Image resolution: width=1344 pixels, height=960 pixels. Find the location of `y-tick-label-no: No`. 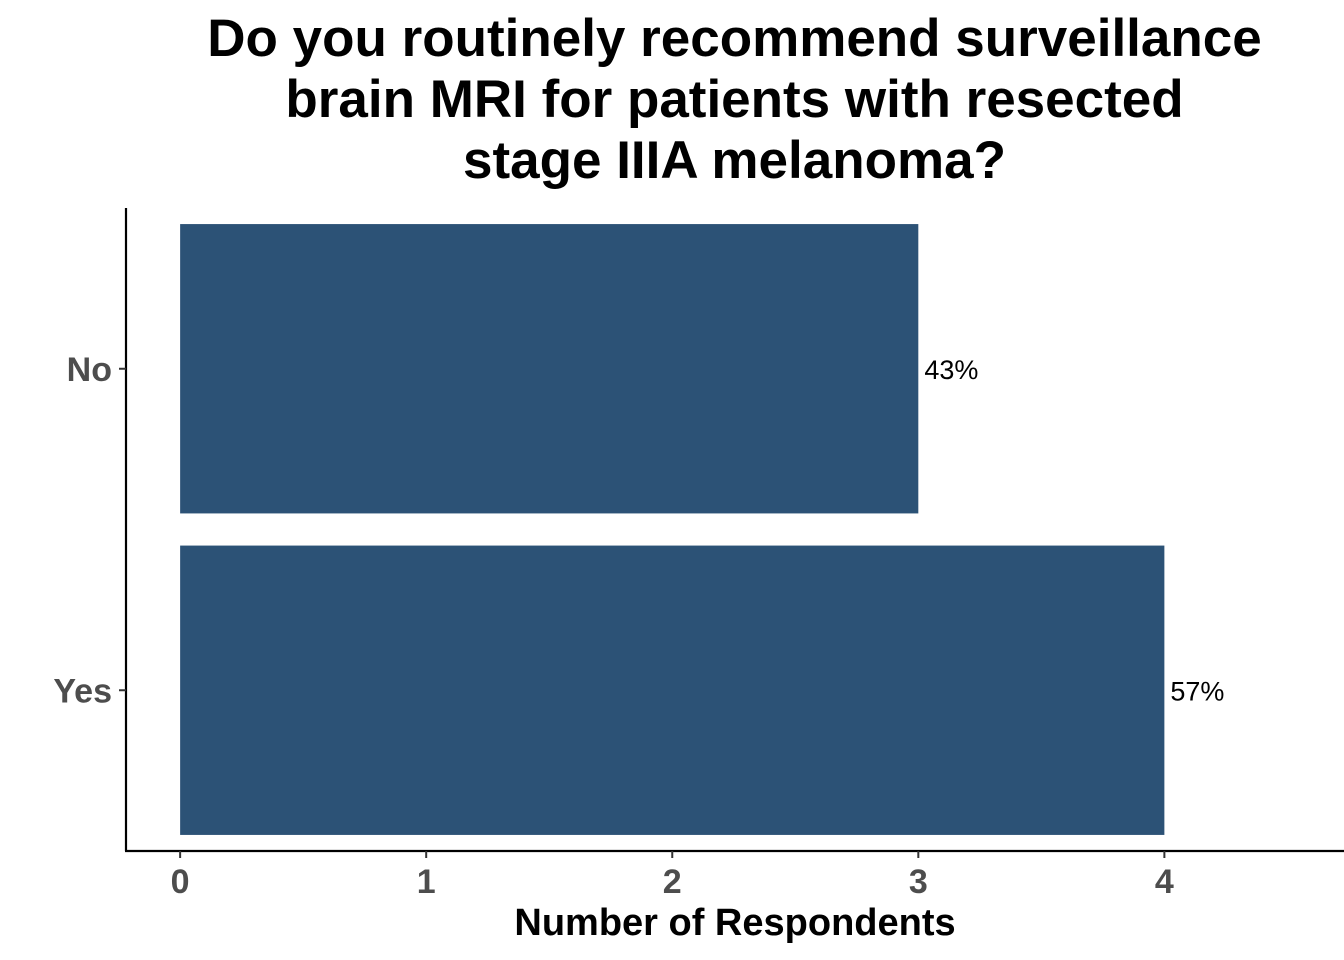

y-tick-label-no: No is located at coordinates (89, 370).